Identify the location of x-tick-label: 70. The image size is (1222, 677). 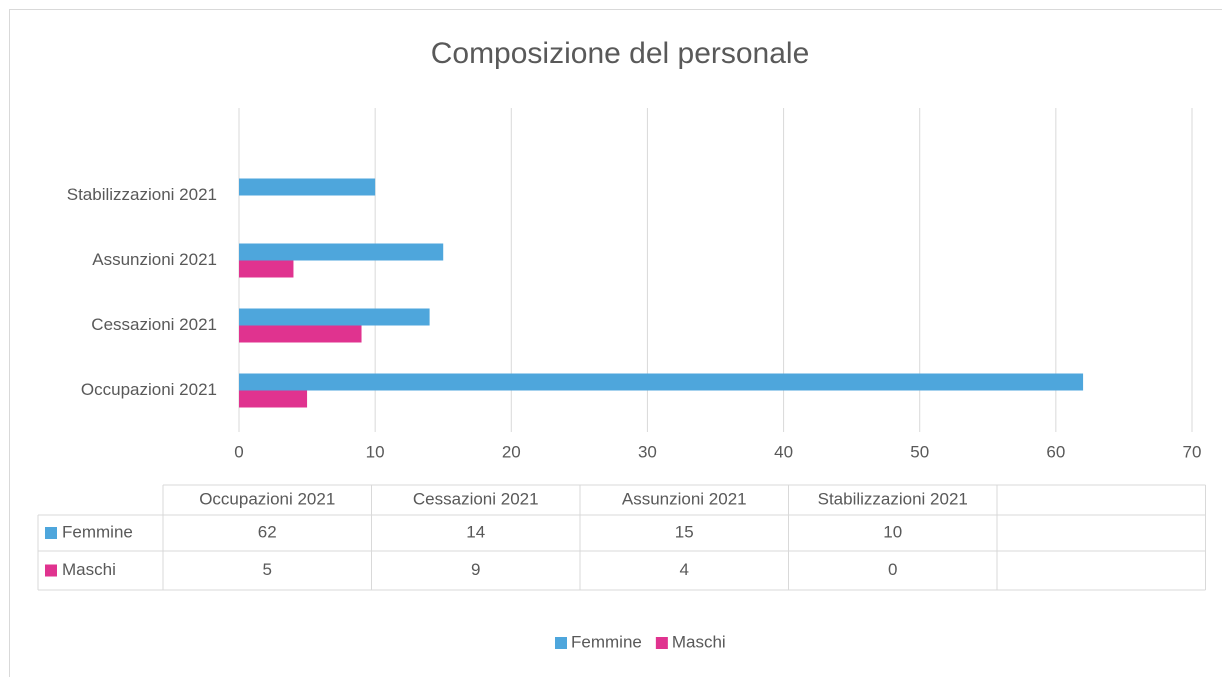
(1192, 451).